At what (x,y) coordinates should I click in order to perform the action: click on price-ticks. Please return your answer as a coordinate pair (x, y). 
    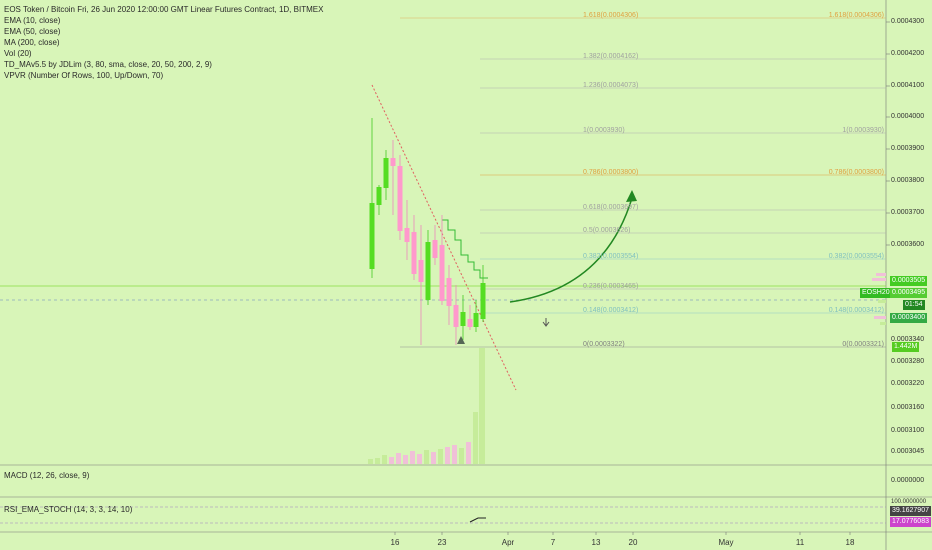
    Looking at the image, I should click on (888, 133).